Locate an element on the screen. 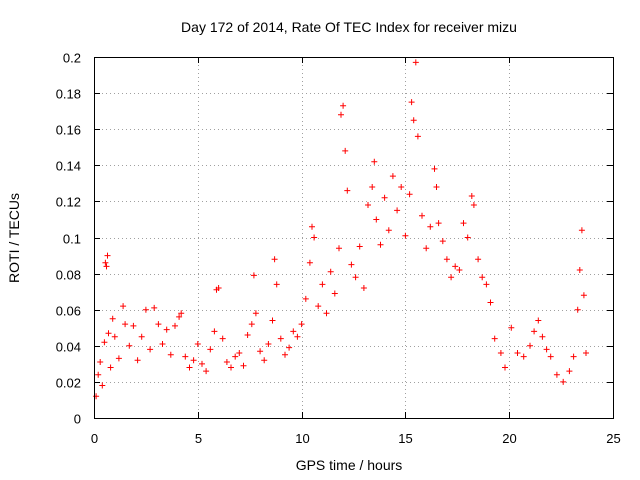 Image resolution: width=640 pixels, height=480 pixels. y-tick-label: 0.1 is located at coordinates (72, 239).